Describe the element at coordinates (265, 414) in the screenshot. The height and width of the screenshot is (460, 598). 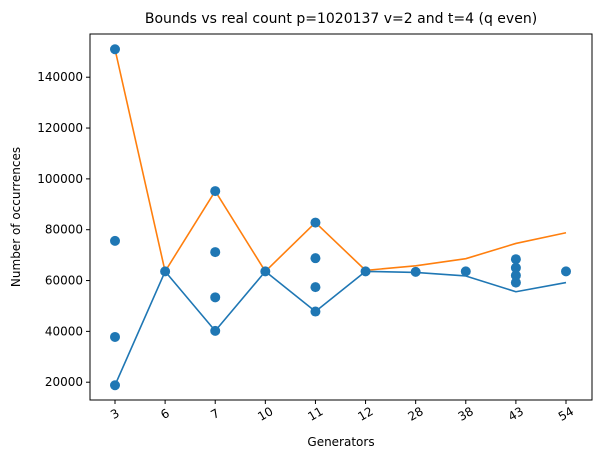
I see `x-tick-label: 10` at that location.